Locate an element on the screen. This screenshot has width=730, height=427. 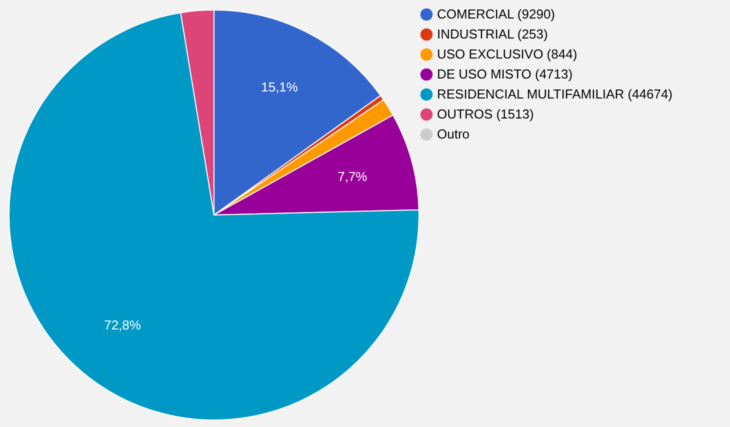
legend-label: USO EXCLUSIVO (844) is located at coordinates (507, 54).